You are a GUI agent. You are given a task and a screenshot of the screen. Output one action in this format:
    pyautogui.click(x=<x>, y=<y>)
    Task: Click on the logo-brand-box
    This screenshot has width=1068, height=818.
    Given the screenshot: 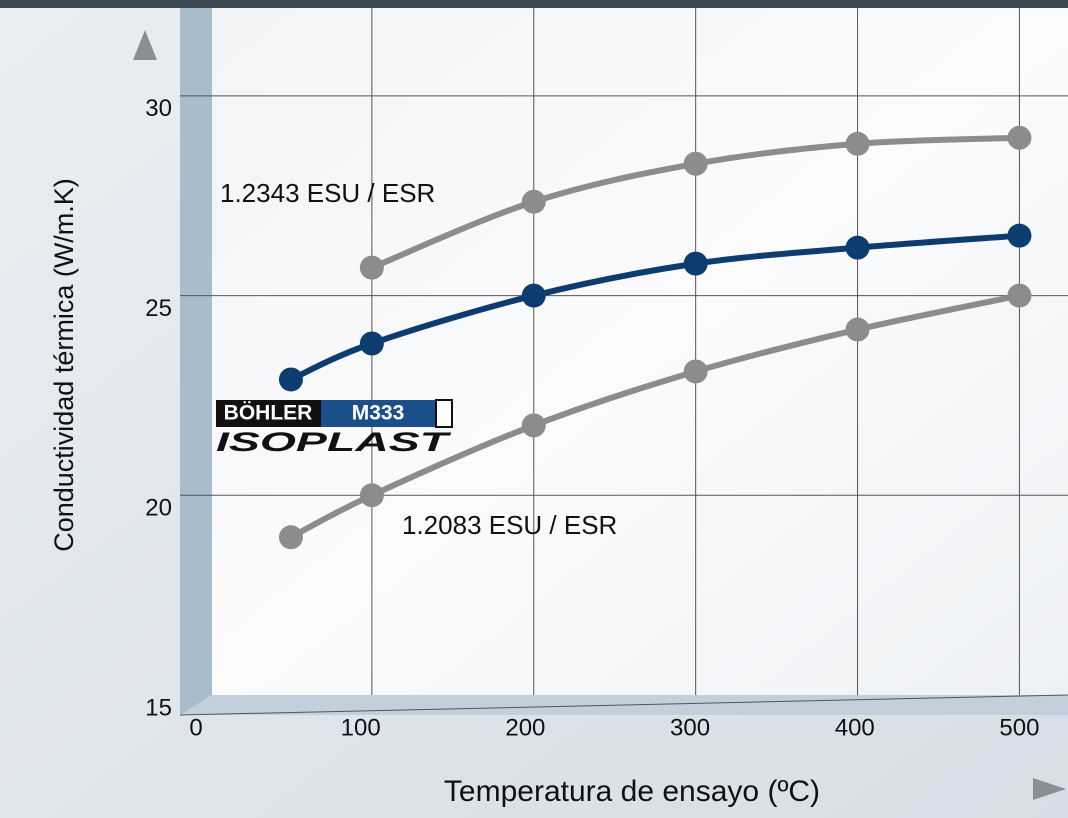 What is the action you would take?
    pyautogui.click(x=268, y=413)
    